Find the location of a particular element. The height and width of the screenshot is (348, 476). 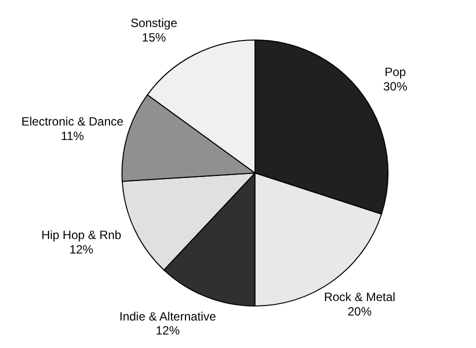

data-label: 11% is located at coordinates (72, 136).